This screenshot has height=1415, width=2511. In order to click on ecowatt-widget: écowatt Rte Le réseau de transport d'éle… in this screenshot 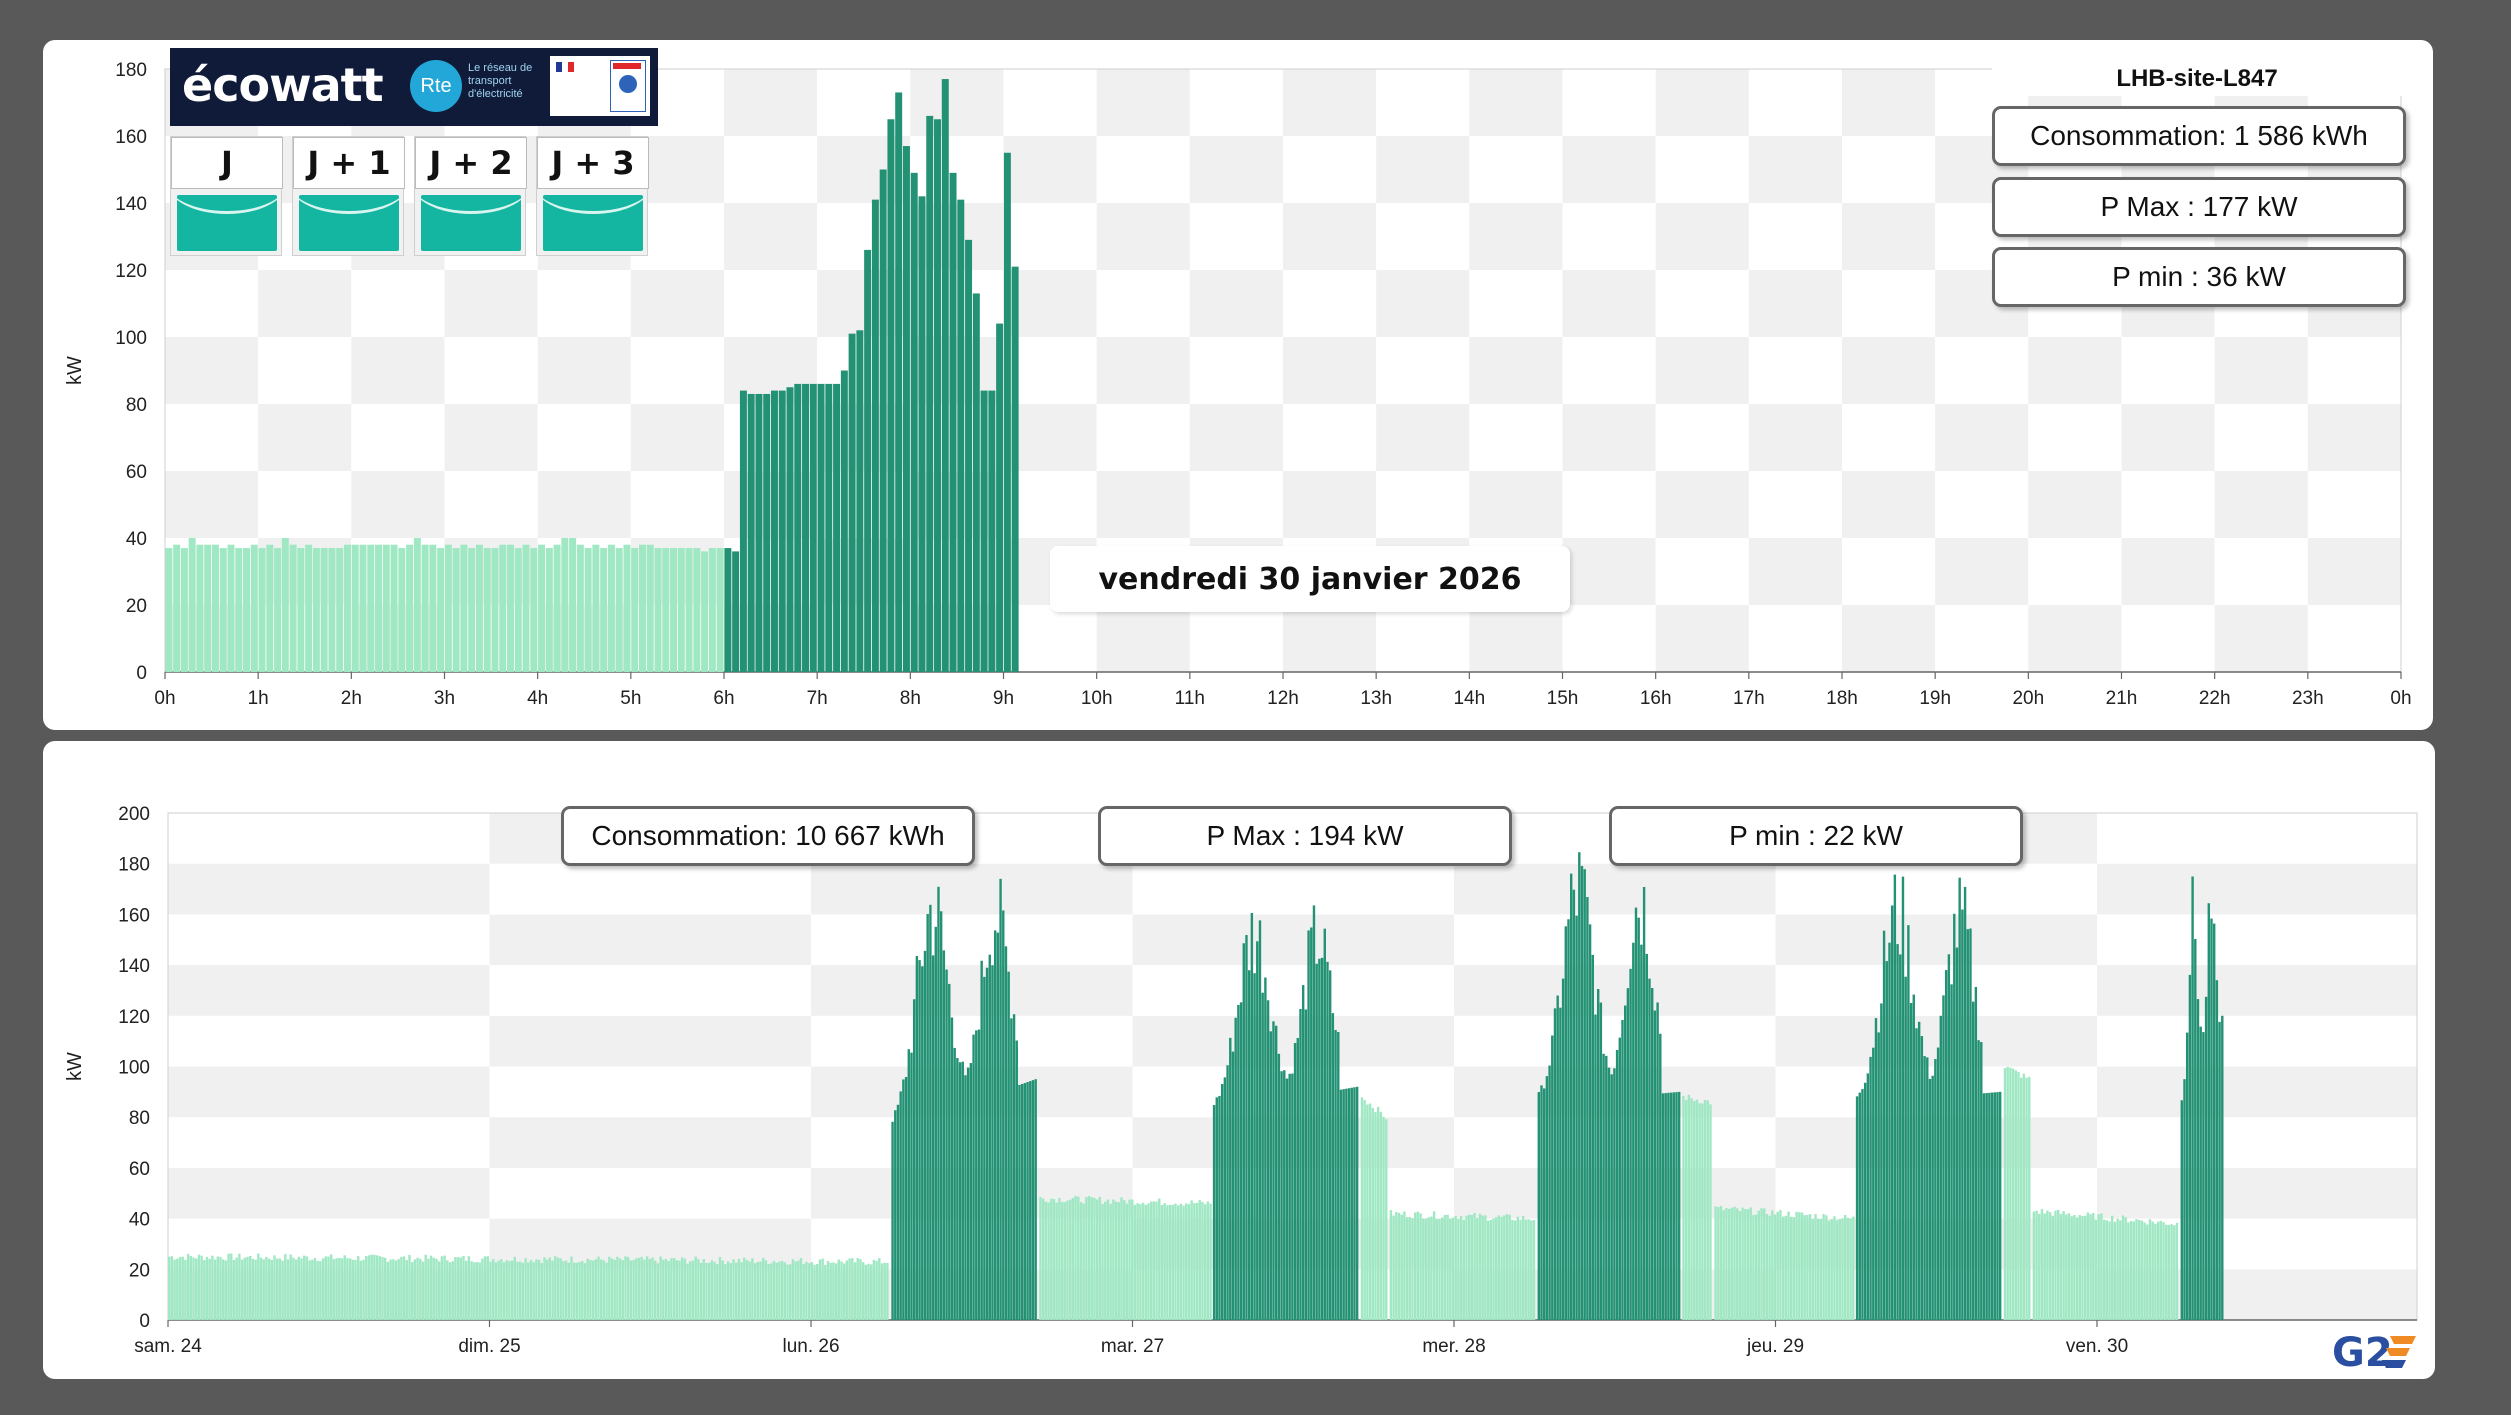, I will do `click(414, 154)`.